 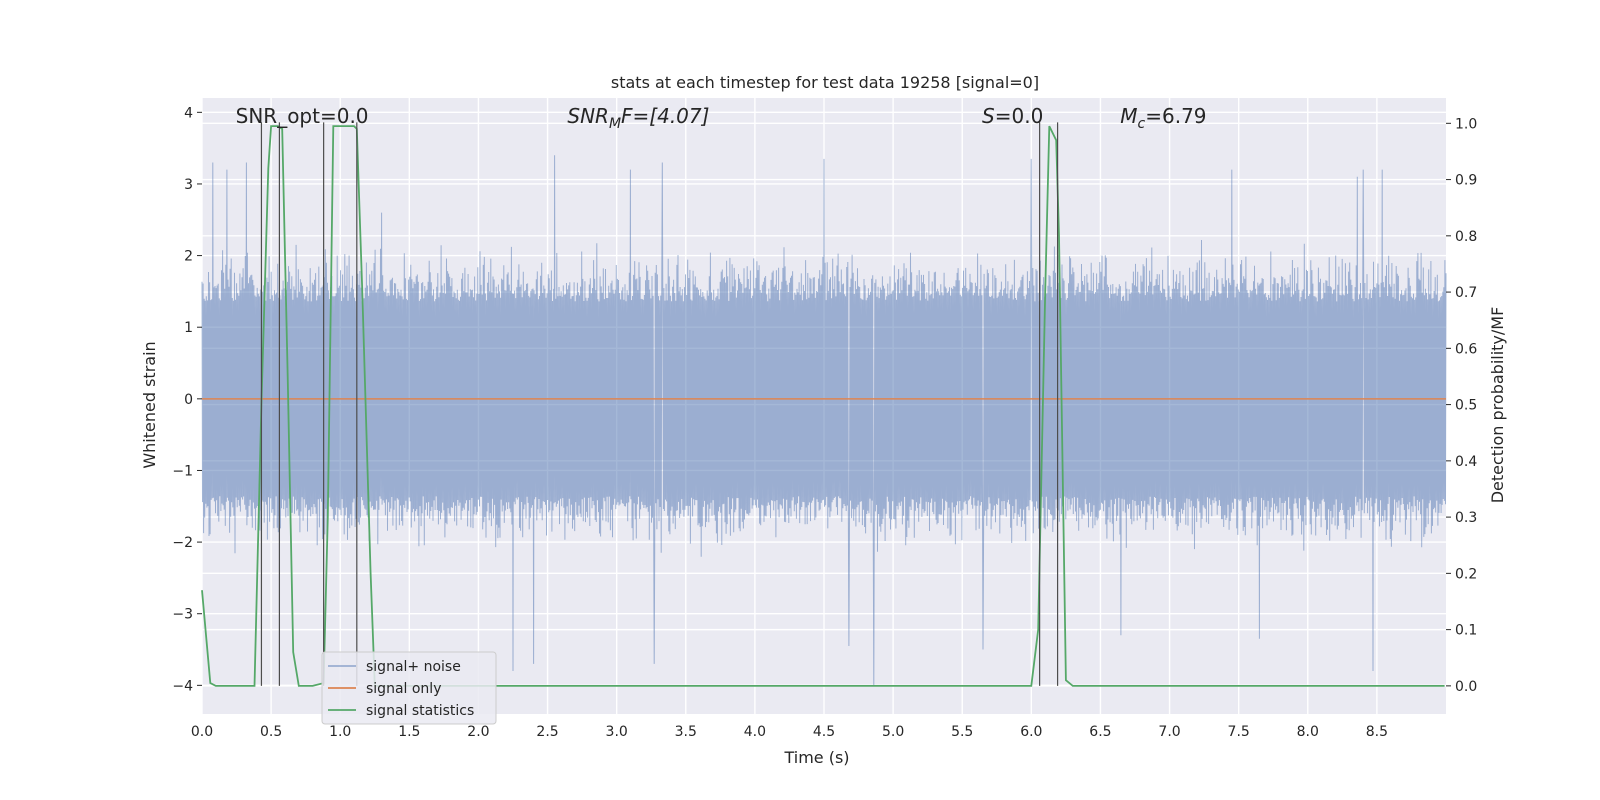 I want to click on y2-axis-label: Detection probability/MF, so click(x=1497, y=405).